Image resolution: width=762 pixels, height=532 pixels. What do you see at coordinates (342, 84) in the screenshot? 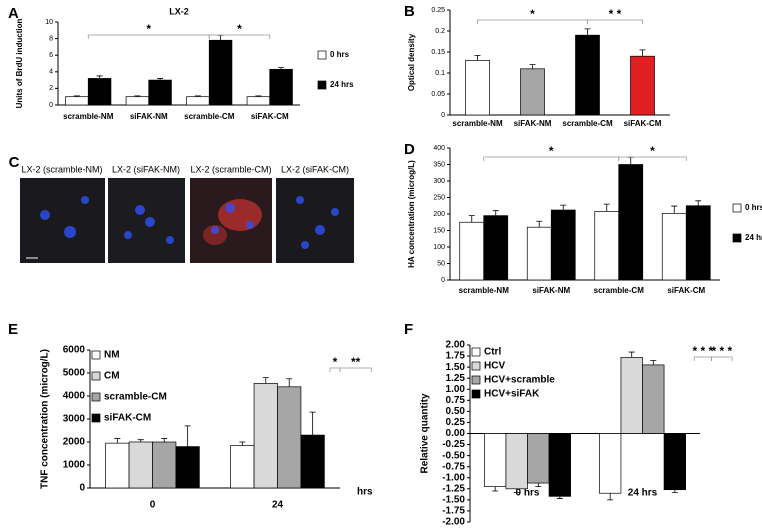
I see `legend-label: 24 hrs` at bounding box center [342, 84].